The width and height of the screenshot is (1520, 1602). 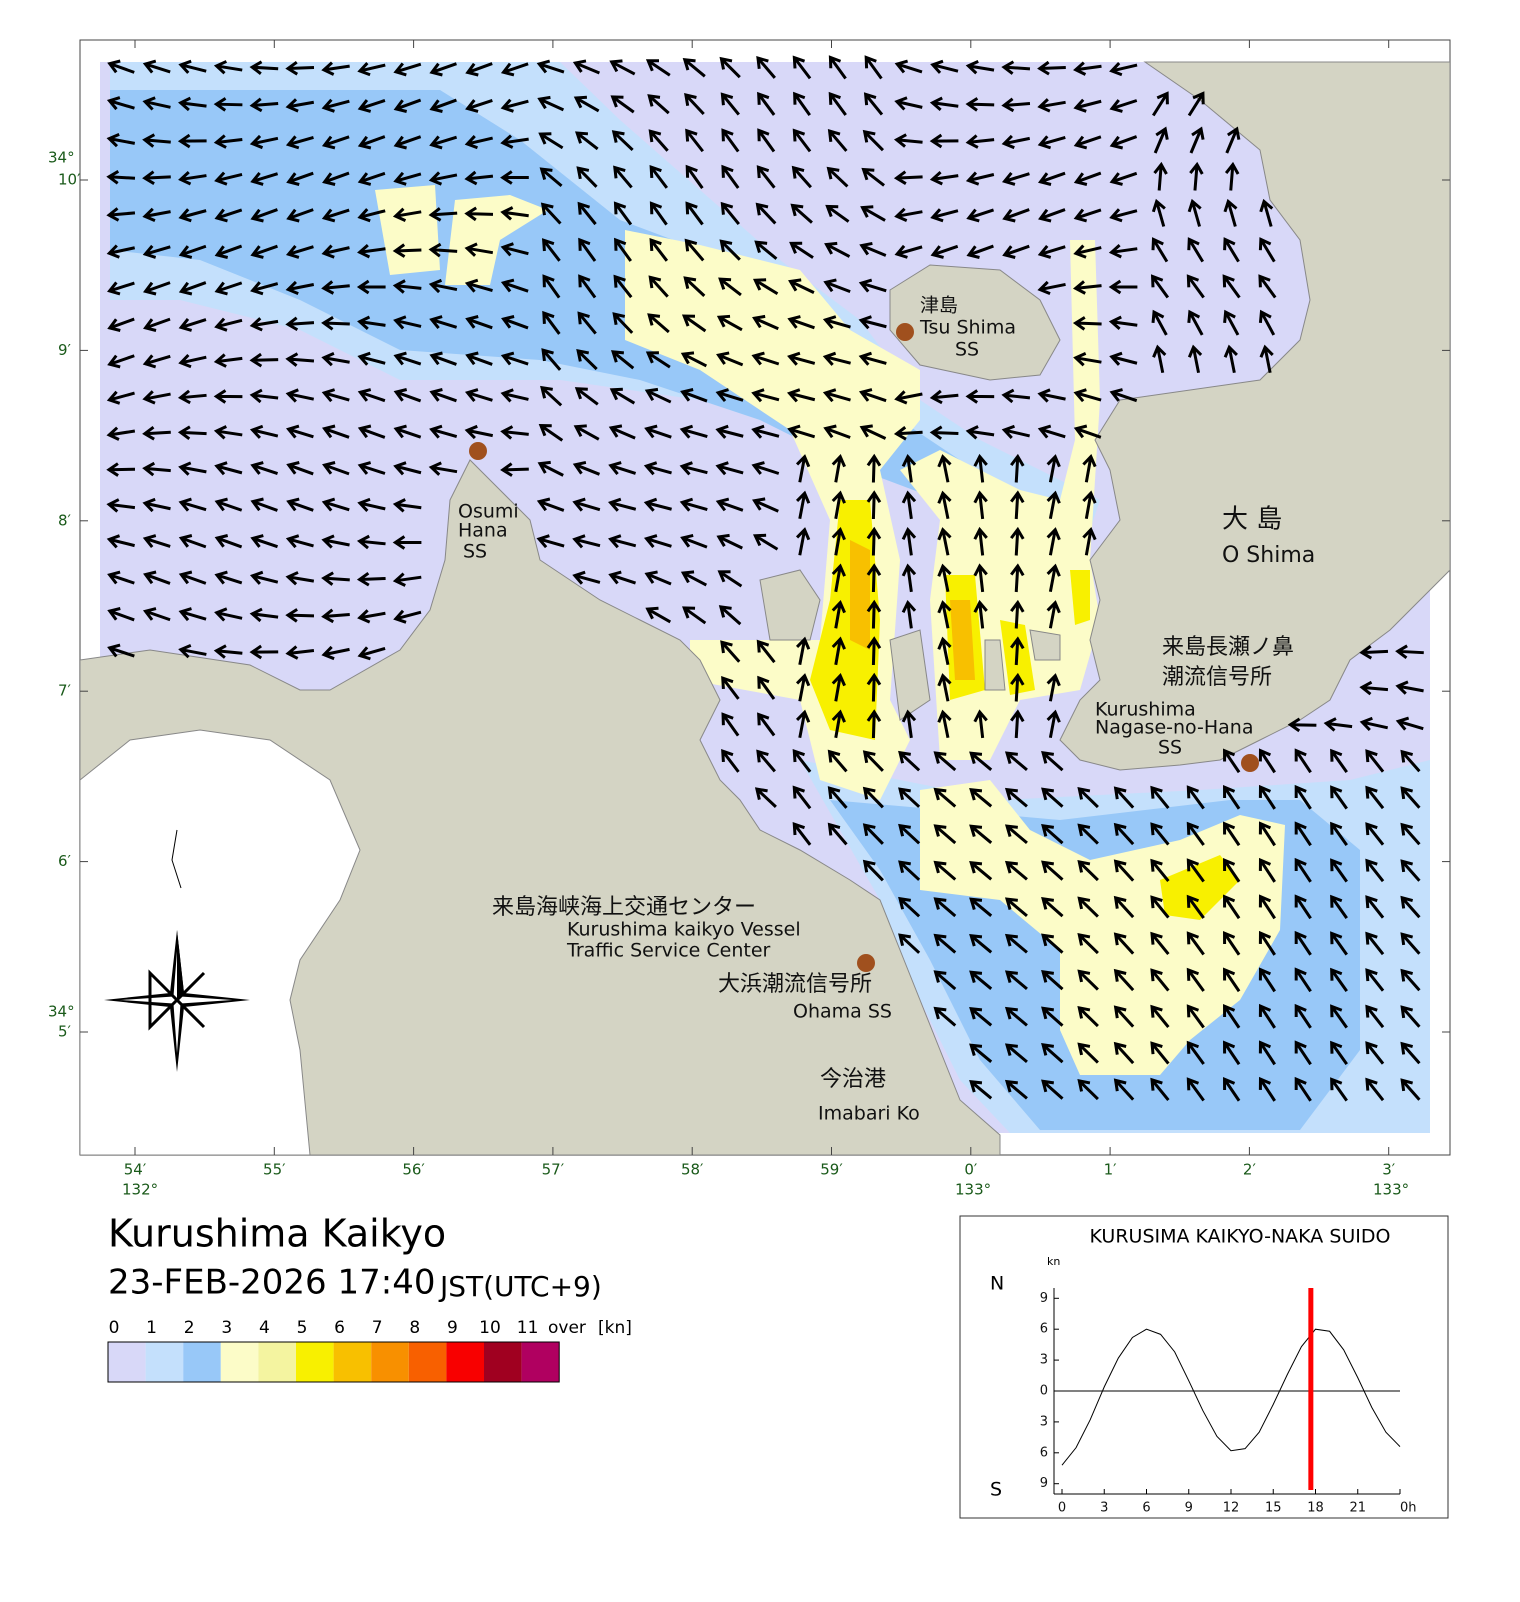 I want to click on lon-tick-label: 56′, so click(x=413, y=1170).